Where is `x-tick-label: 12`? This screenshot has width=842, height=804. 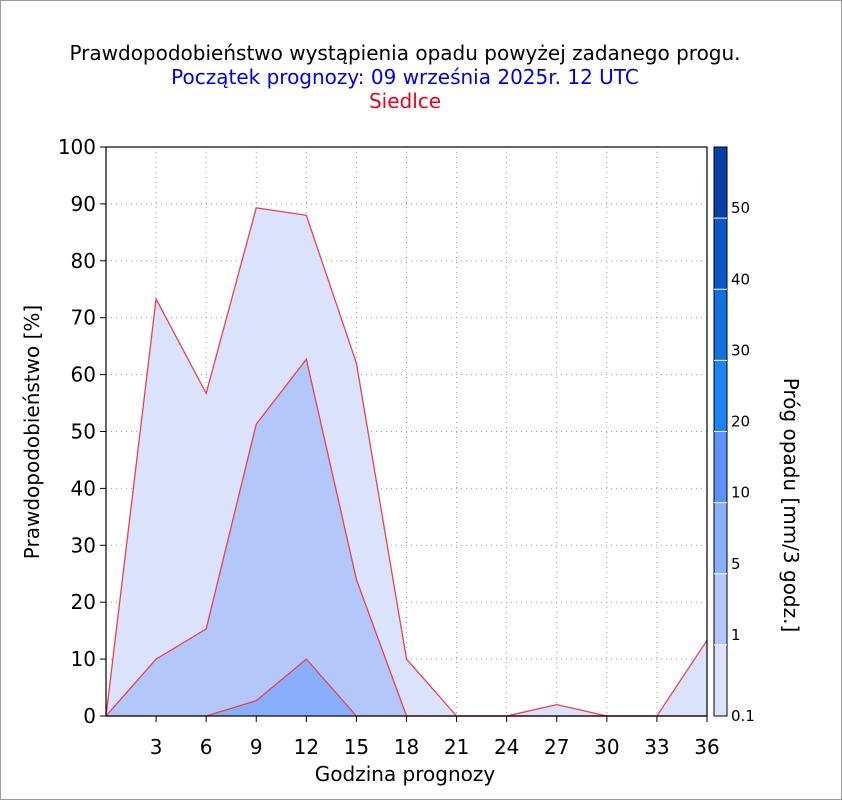 x-tick-label: 12 is located at coordinates (306, 747).